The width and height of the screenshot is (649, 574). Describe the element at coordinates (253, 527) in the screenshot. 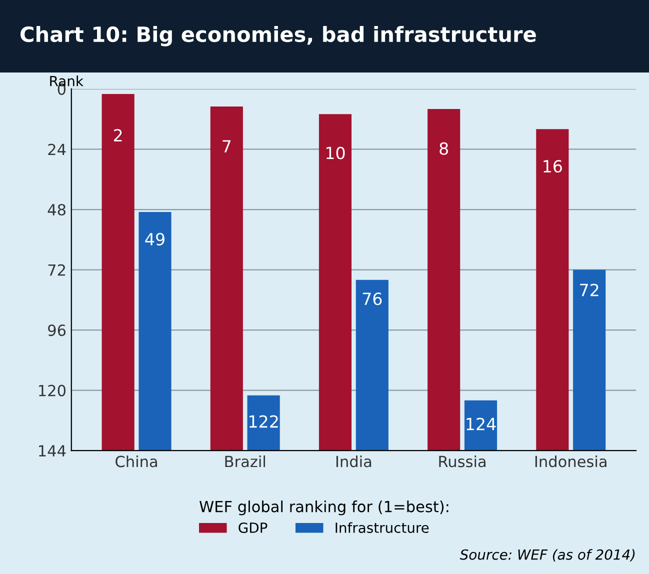

I see `legend-label: GDP` at that location.